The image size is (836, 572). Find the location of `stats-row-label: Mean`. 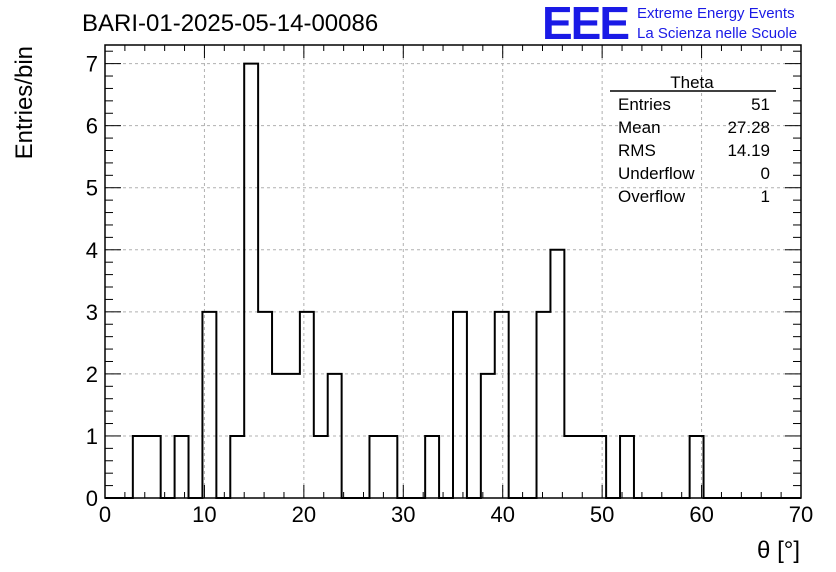

stats-row-label: Mean is located at coordinates (639, 127).